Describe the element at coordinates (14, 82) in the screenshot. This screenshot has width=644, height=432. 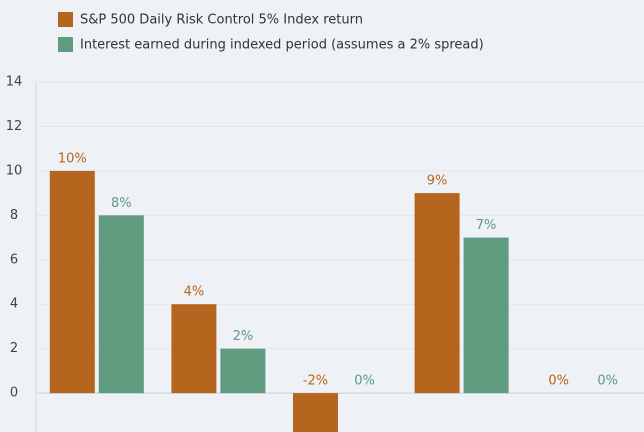
I see `y-tick-label: 14` at that location.